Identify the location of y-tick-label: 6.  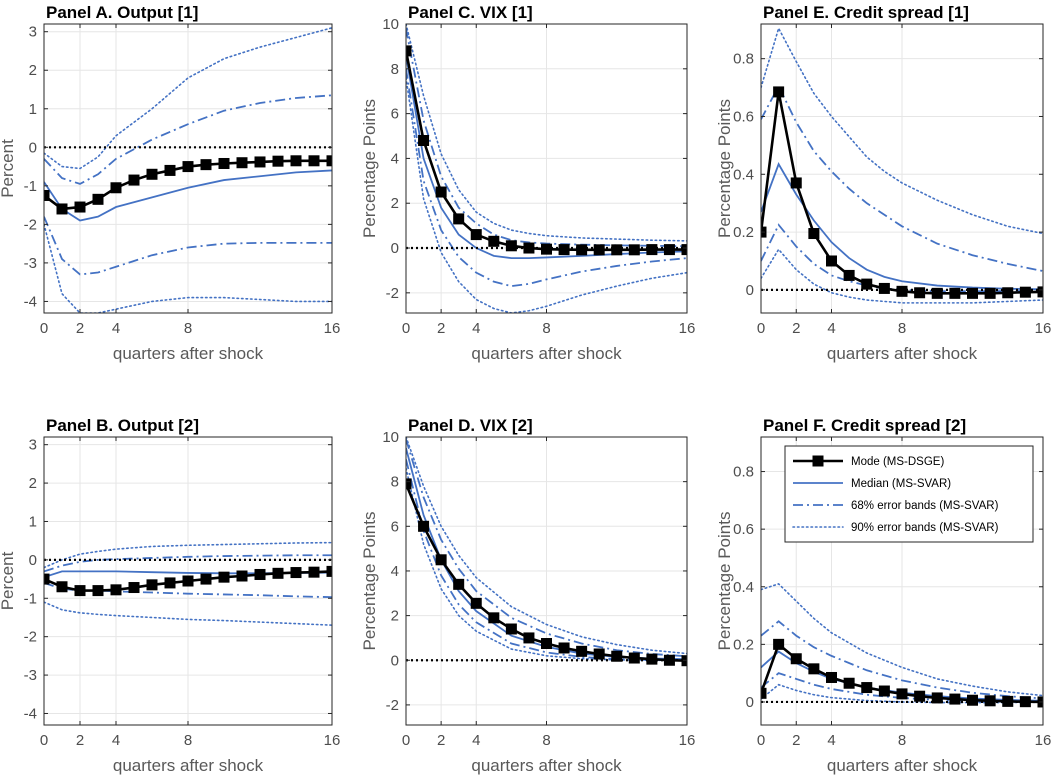
(395, 526).